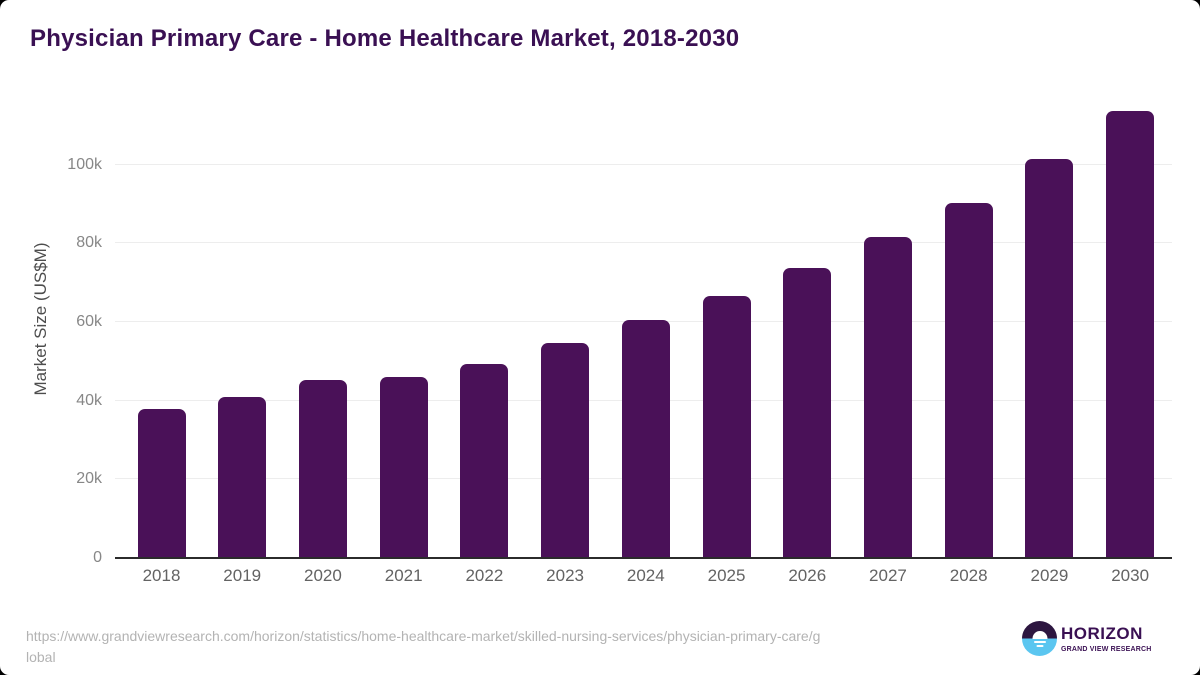 This screenshot has height=675, width=1200. I want to click on bar-2027, so click(887, 397).